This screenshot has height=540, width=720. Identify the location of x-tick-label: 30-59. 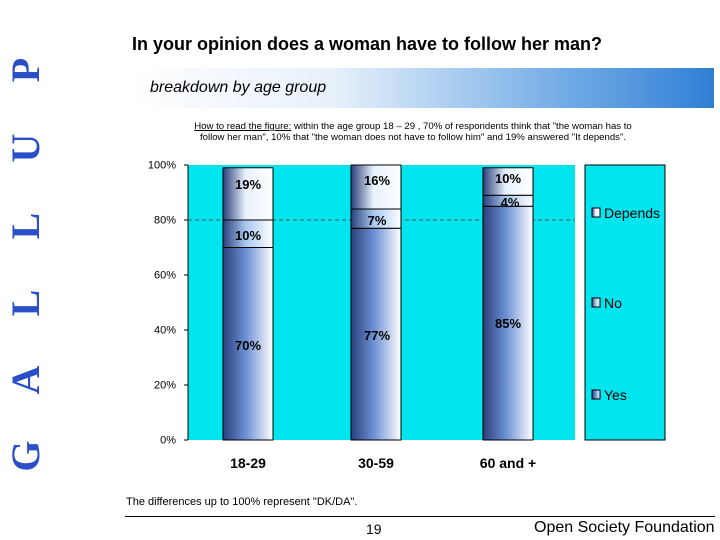
(376, 463).